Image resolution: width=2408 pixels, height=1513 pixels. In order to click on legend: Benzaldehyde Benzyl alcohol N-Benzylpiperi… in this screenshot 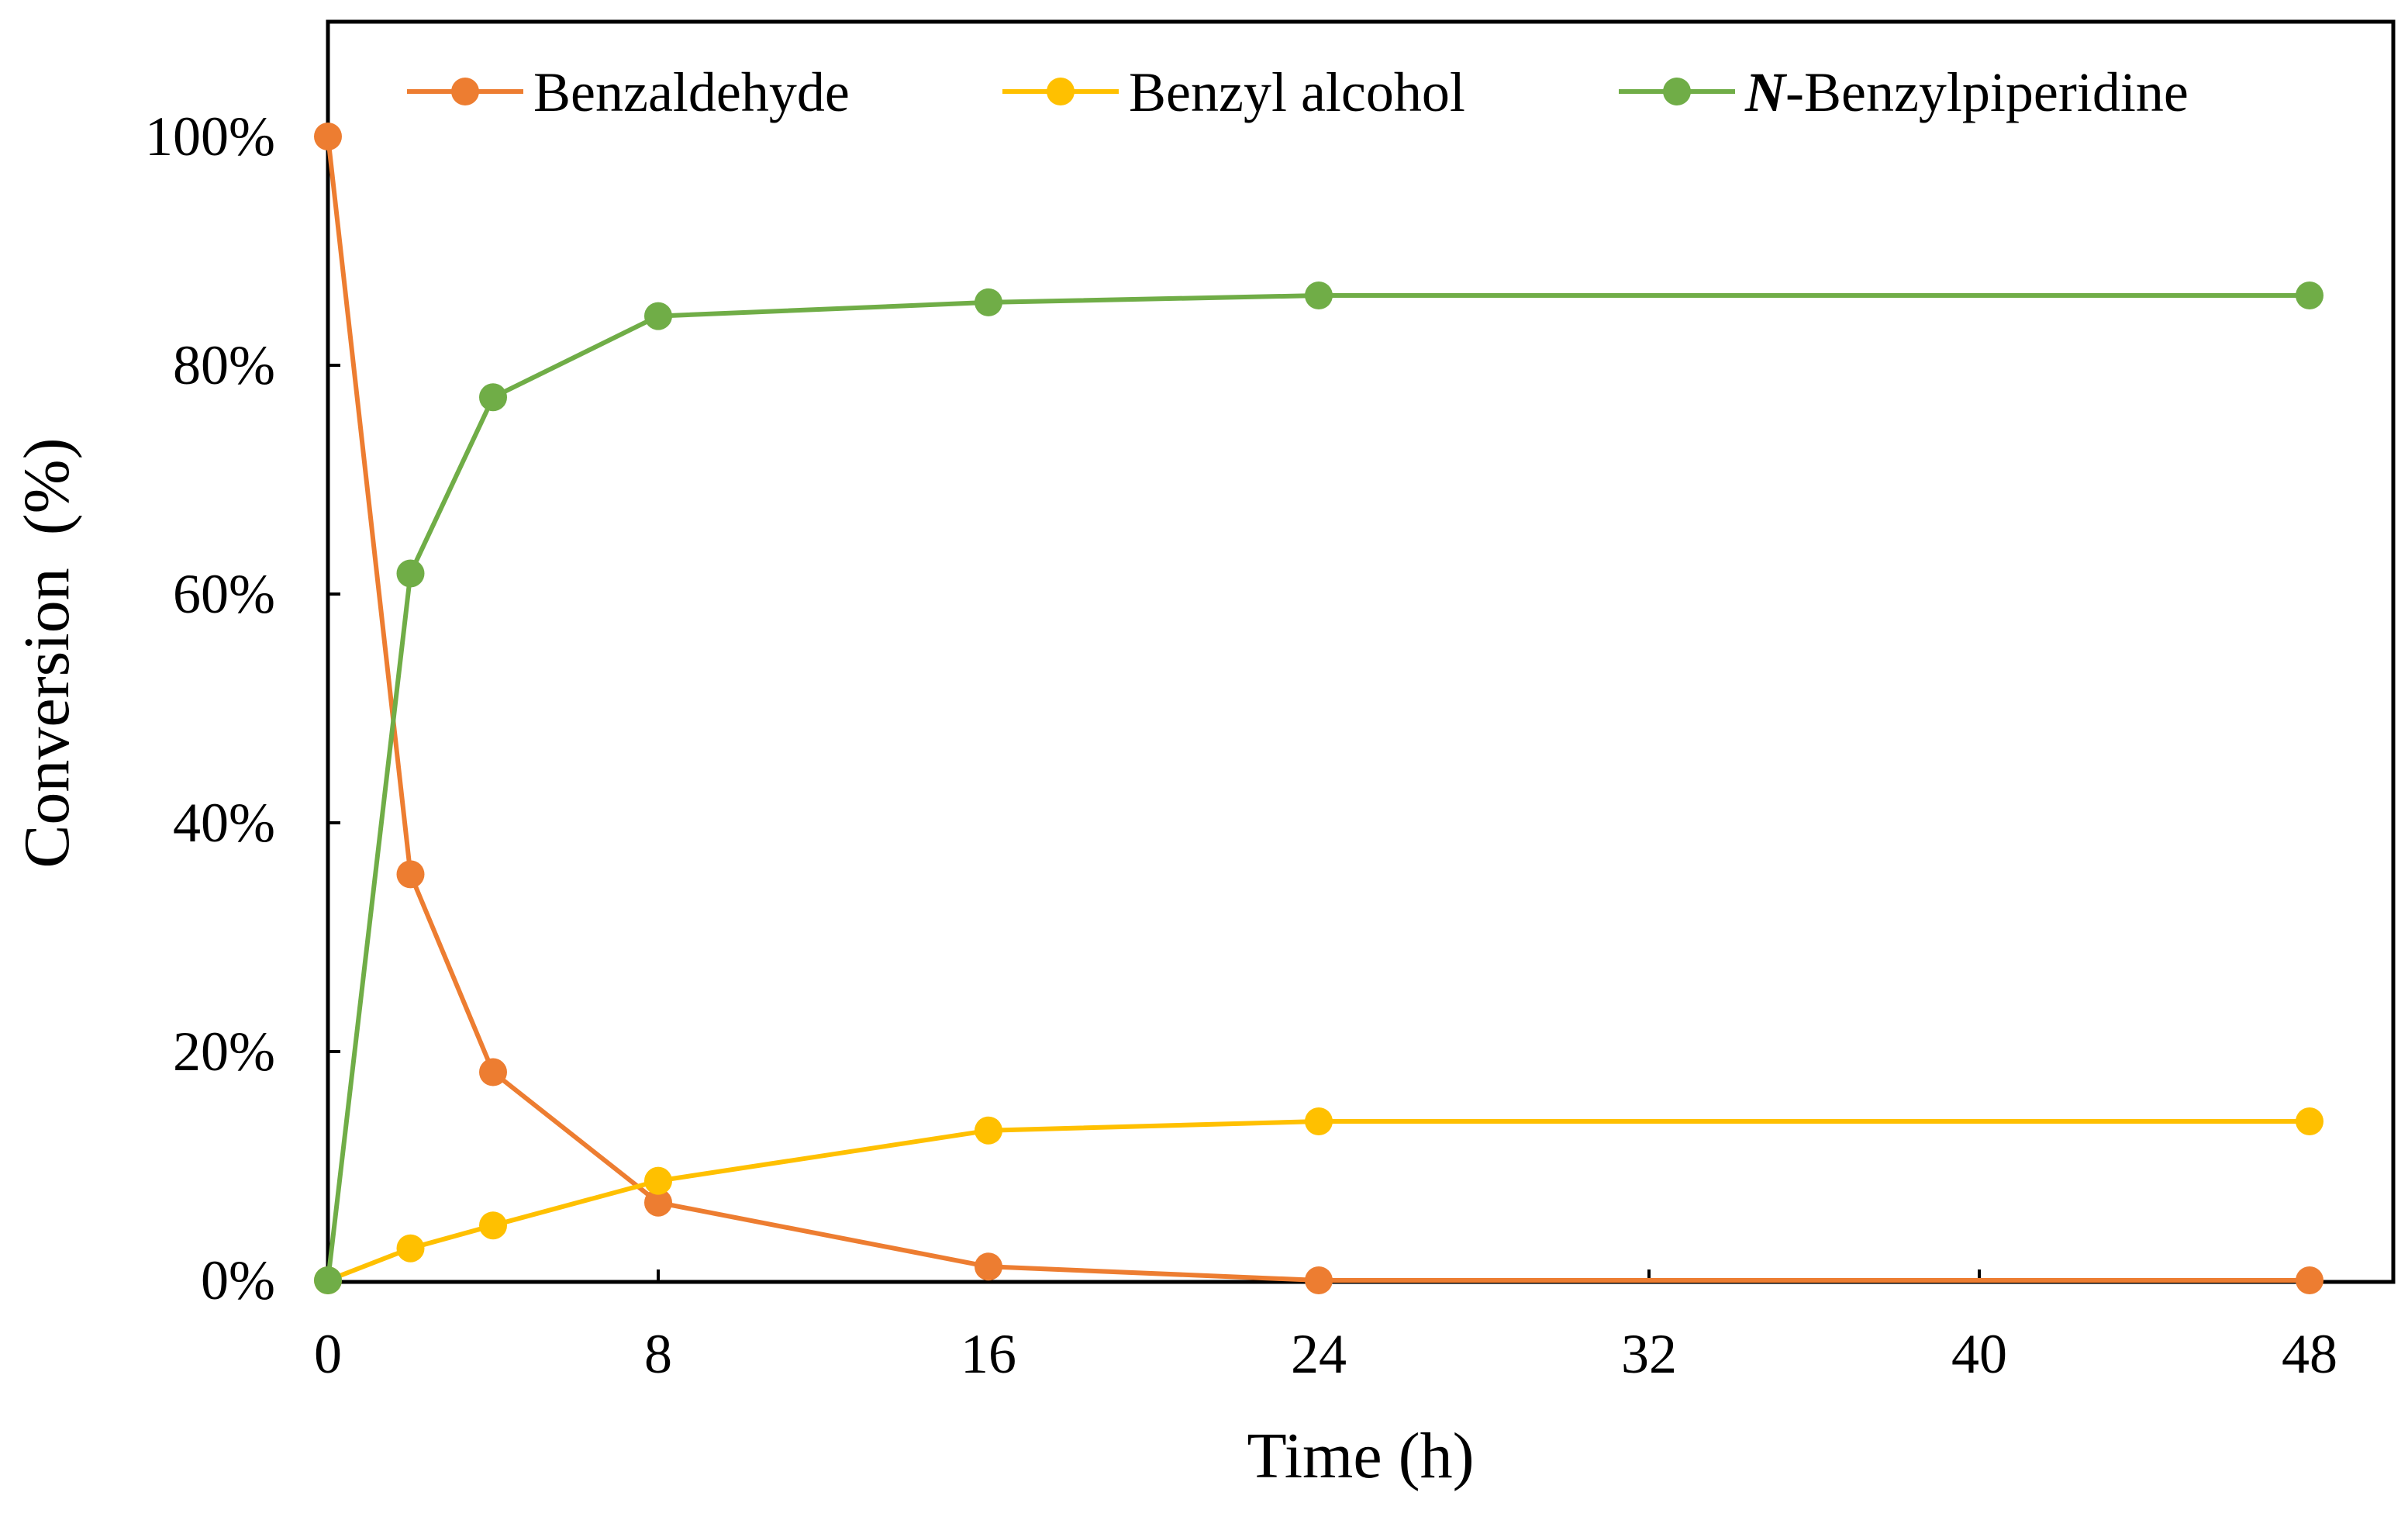, I will do `click(1298, 92)`.